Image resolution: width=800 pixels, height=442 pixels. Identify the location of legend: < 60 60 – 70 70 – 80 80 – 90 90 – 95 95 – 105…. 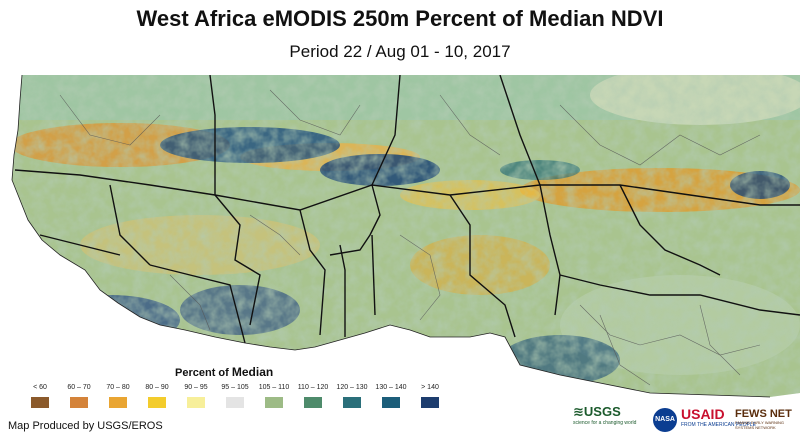
(235, 398).